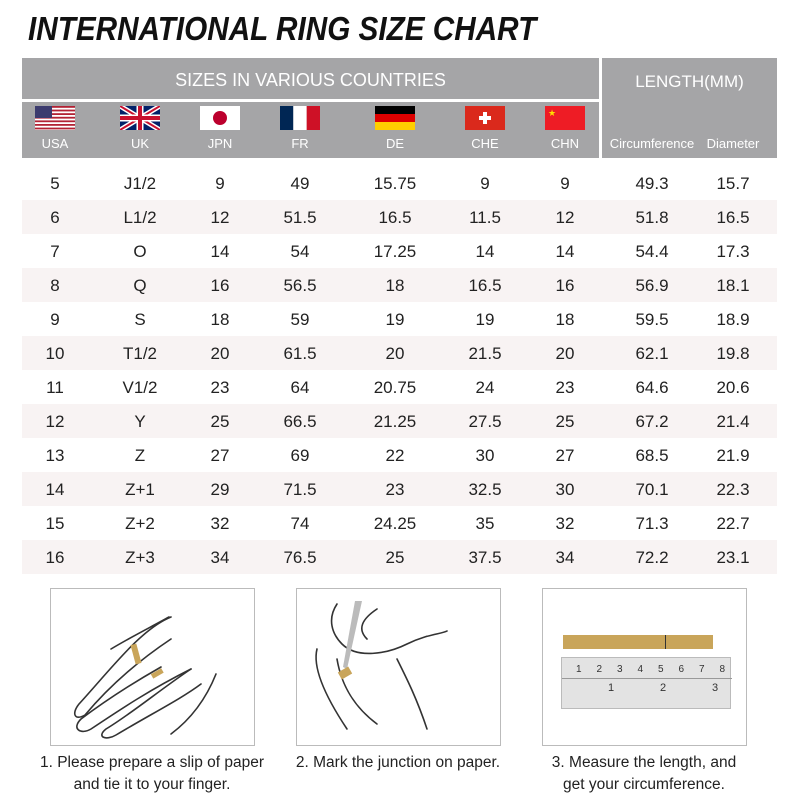 Image resolution: width=800 pixels, height=800 pixels. What do you see at coordinates (733, 557) in the screenshot?
I see `table-cell: 23.1` at bounding box center [733, 557].